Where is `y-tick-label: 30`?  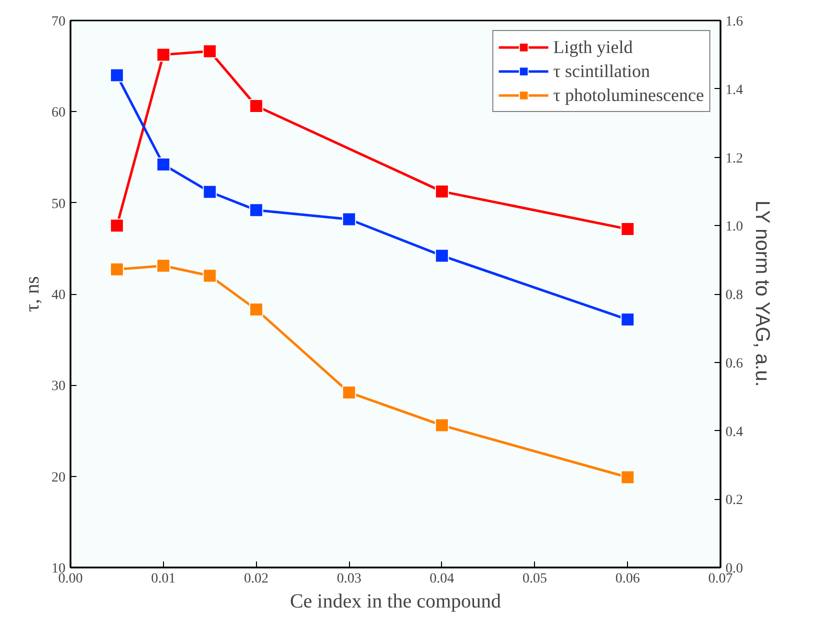
y-tick-label: 30 is located at coordinates (59, 386).